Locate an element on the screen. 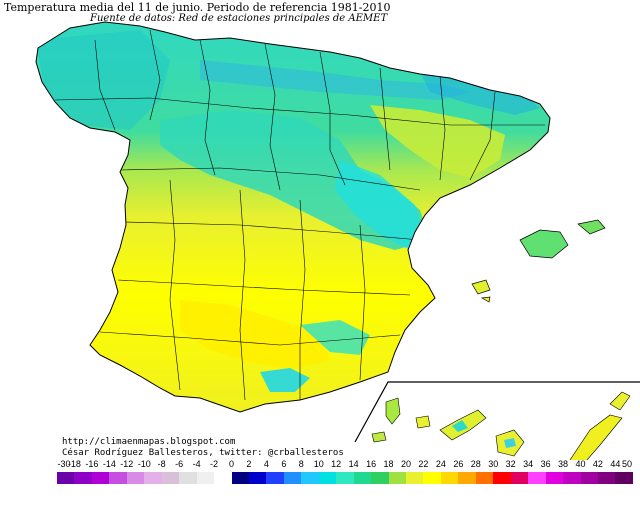 This screenshot has width=640, height=512. la-palma is located at coordinates (393, 411).